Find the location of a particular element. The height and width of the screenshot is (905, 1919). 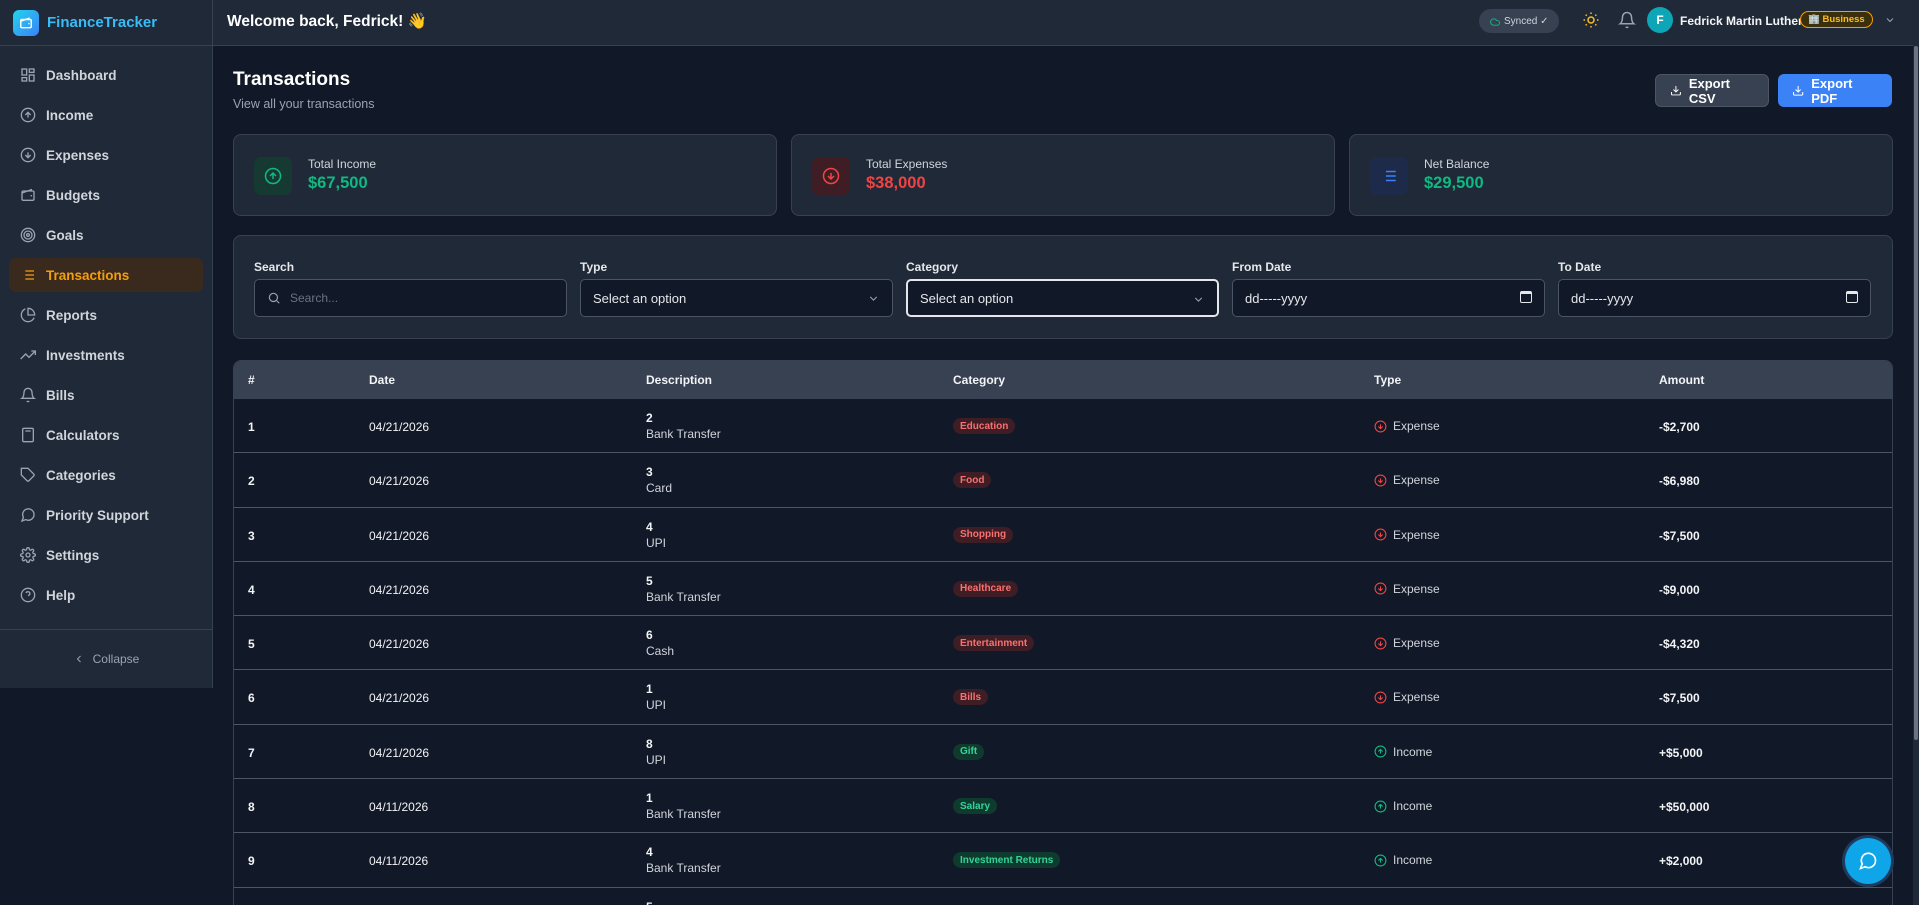

total-income-value: $67,500 is located at coordinates (338, 183).